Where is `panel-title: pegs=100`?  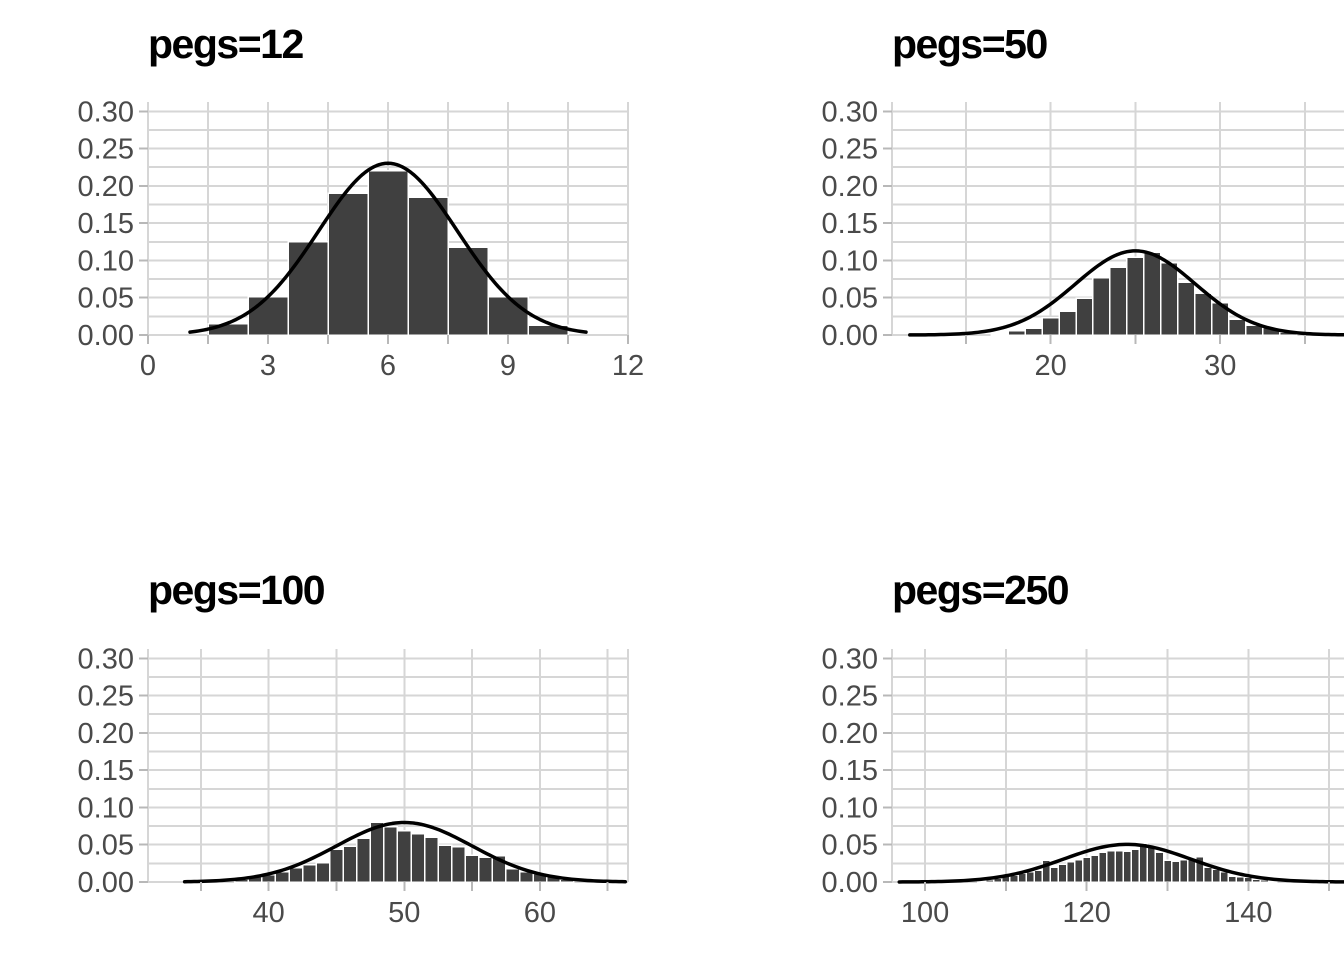 panel-title: pegs=100 is located at coordinates (237, 590).